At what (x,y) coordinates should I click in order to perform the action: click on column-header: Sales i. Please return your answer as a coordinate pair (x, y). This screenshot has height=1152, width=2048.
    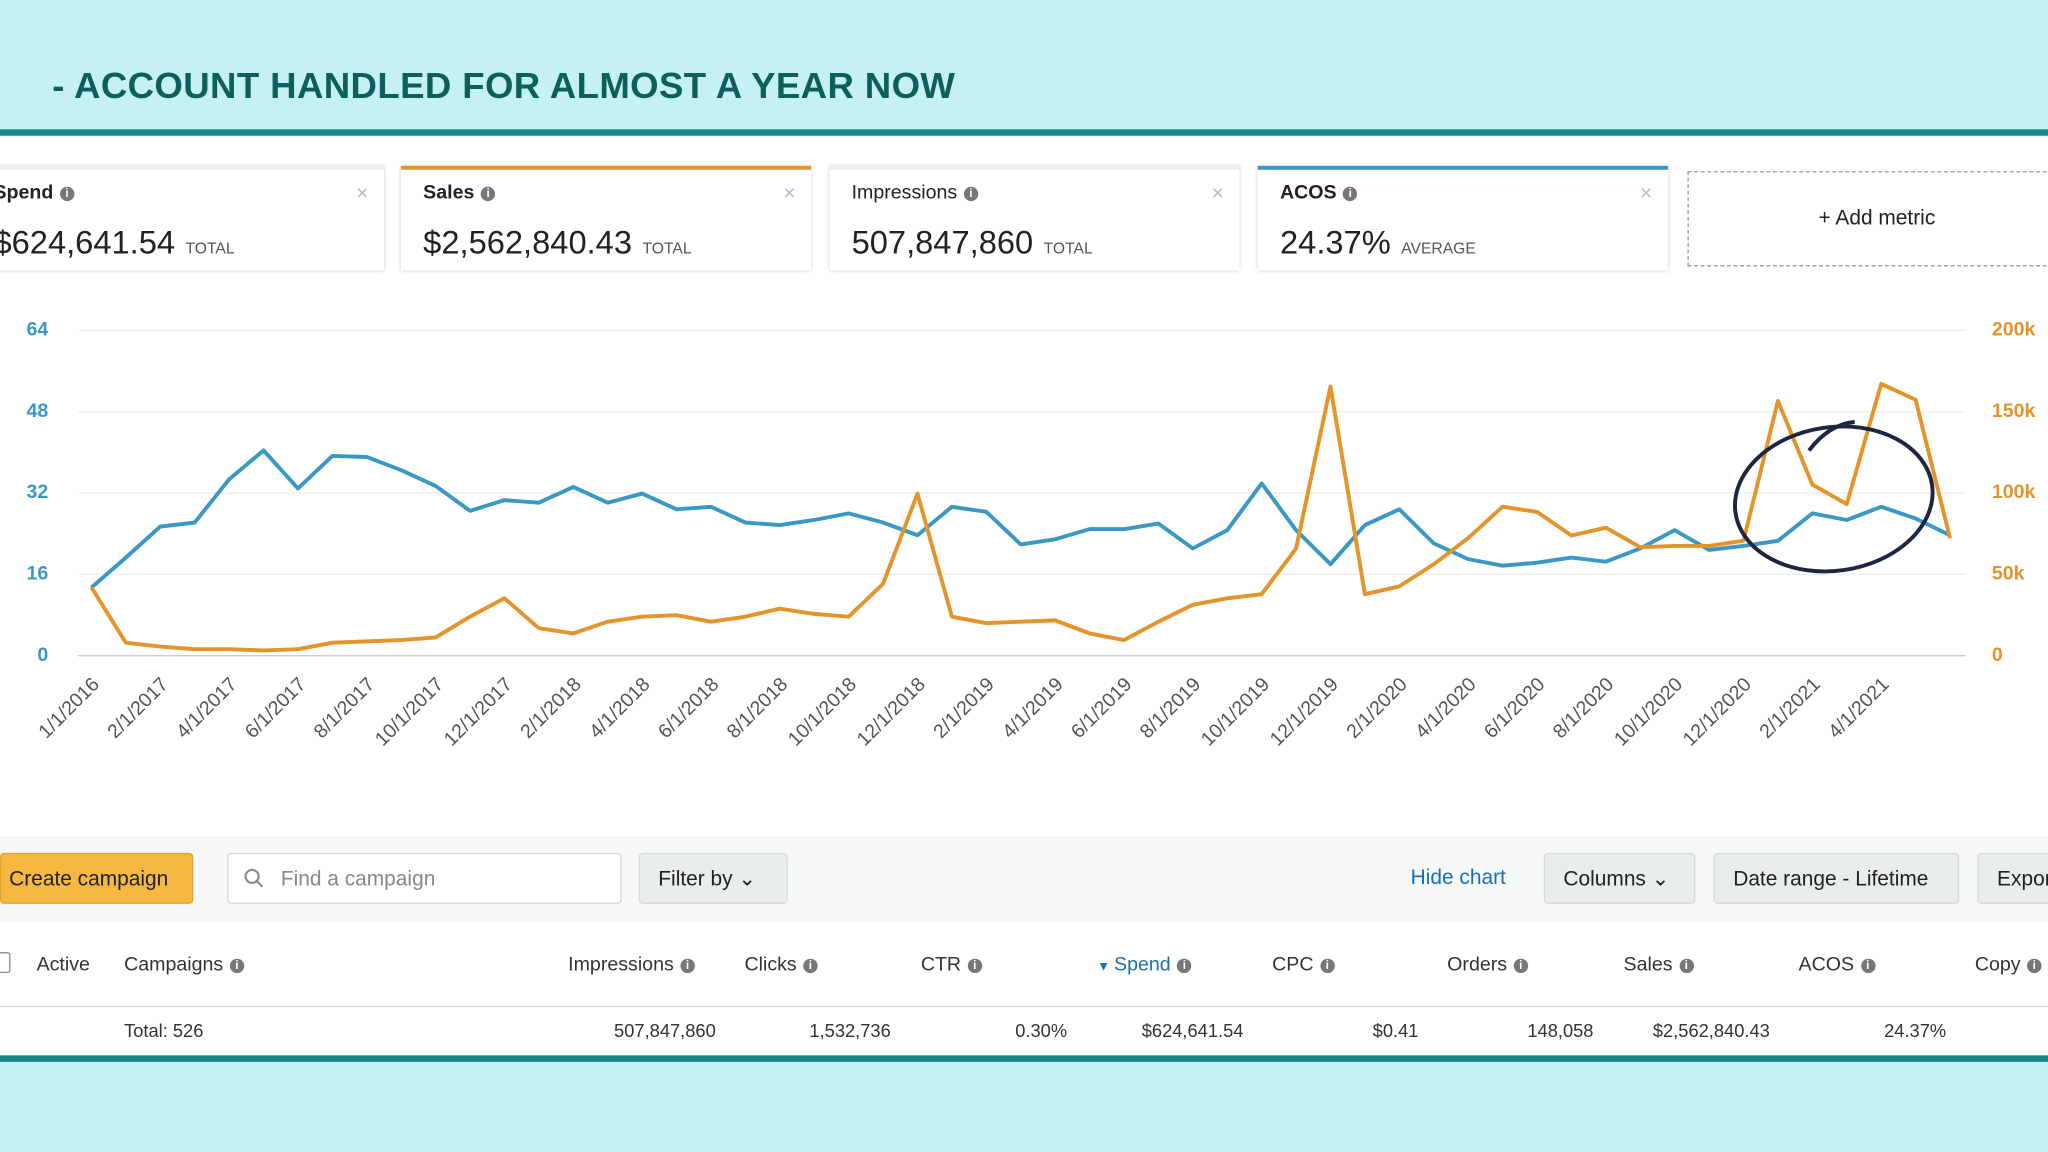
    Looking at the image, I should click on (1658, 964).